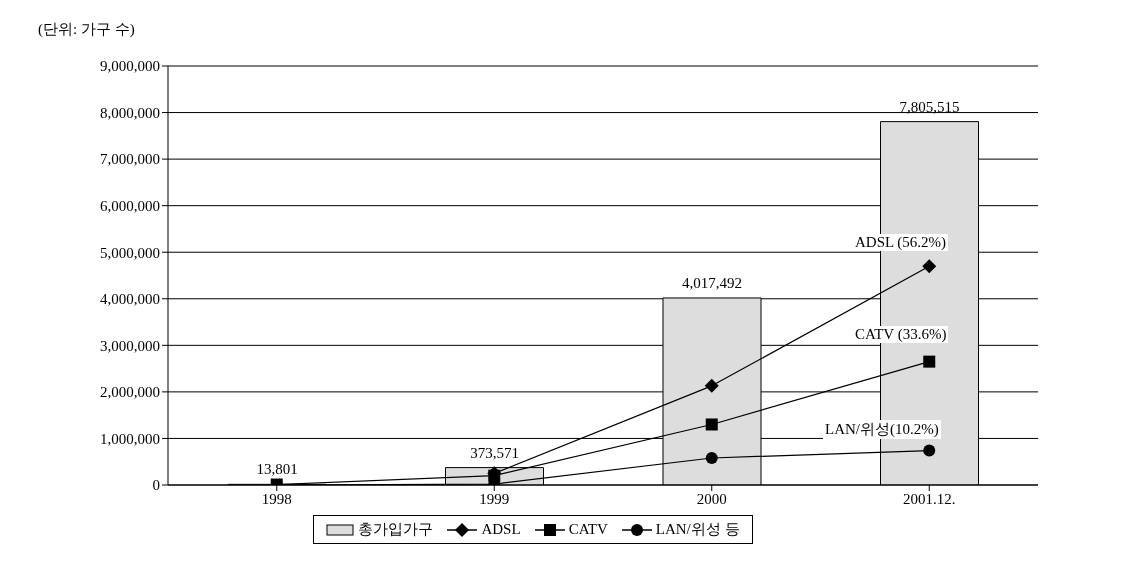 The height and width of the screenshot is (574, 1136). What do you see at coordinates (711, 498) in the screenshot?
I see `x-tick-label: 2000` at bounding box center [711, 498].